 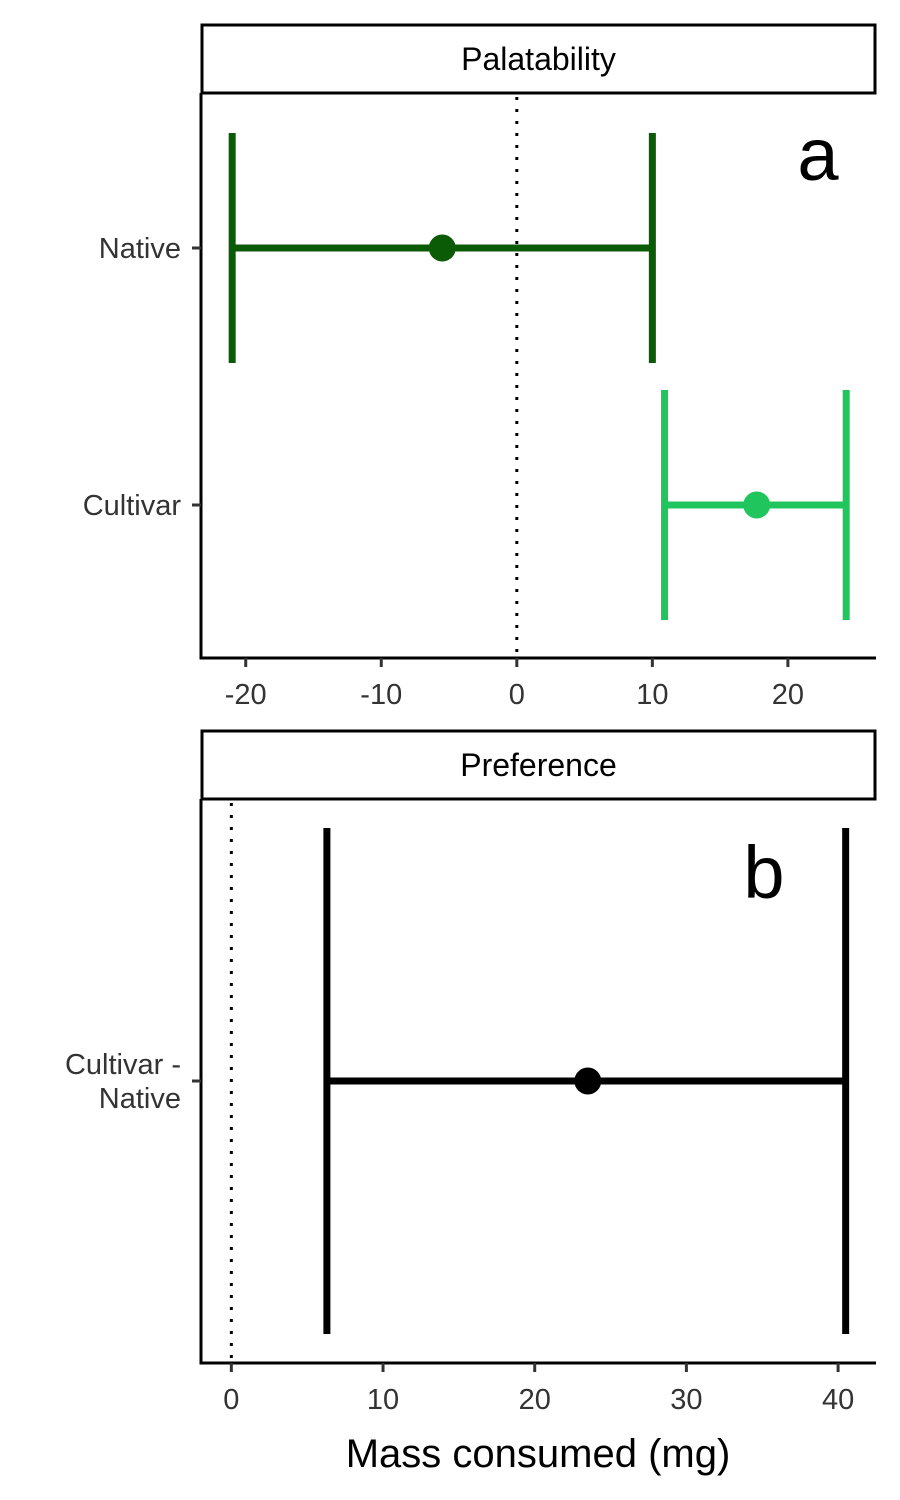 I want to click on x-tick-label: -10, so click(x=381, y=695).